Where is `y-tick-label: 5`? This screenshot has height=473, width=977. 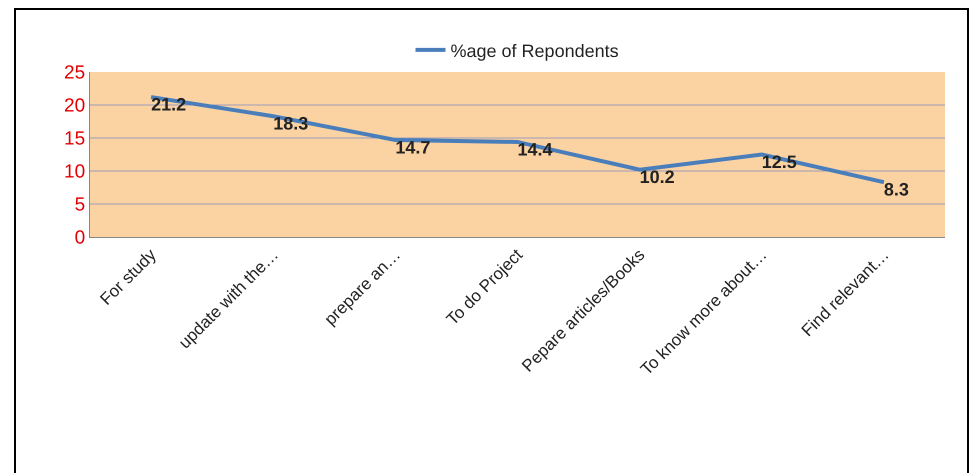 y-tick-label: 5 is located at coordinates (80, 205).